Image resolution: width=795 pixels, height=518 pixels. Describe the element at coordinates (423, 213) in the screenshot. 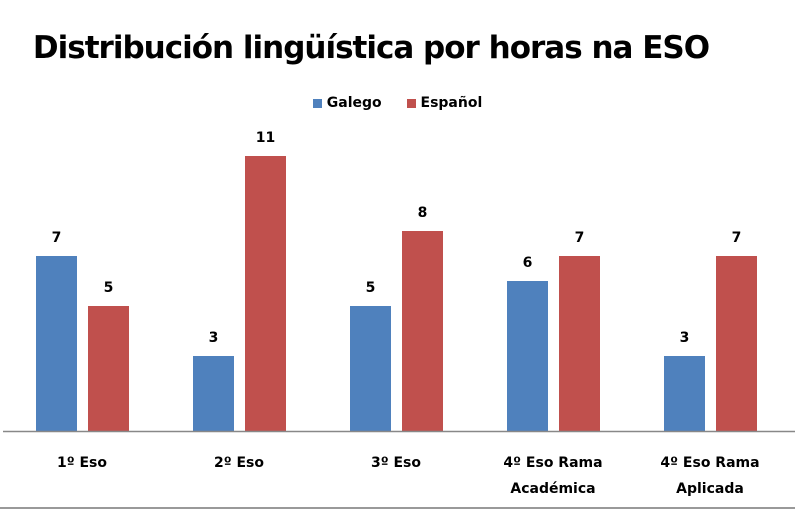

I see `data-label: 8` at that location.